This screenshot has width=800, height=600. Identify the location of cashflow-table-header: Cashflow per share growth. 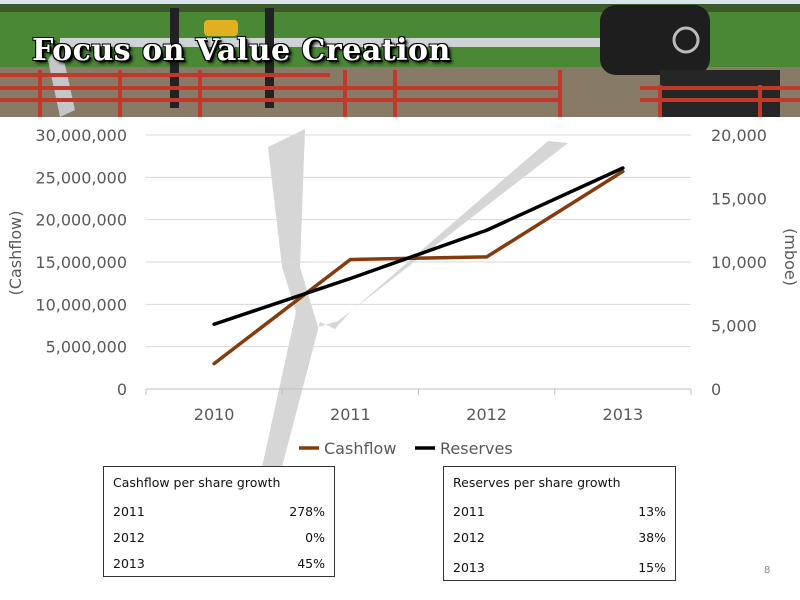
(197, 482).